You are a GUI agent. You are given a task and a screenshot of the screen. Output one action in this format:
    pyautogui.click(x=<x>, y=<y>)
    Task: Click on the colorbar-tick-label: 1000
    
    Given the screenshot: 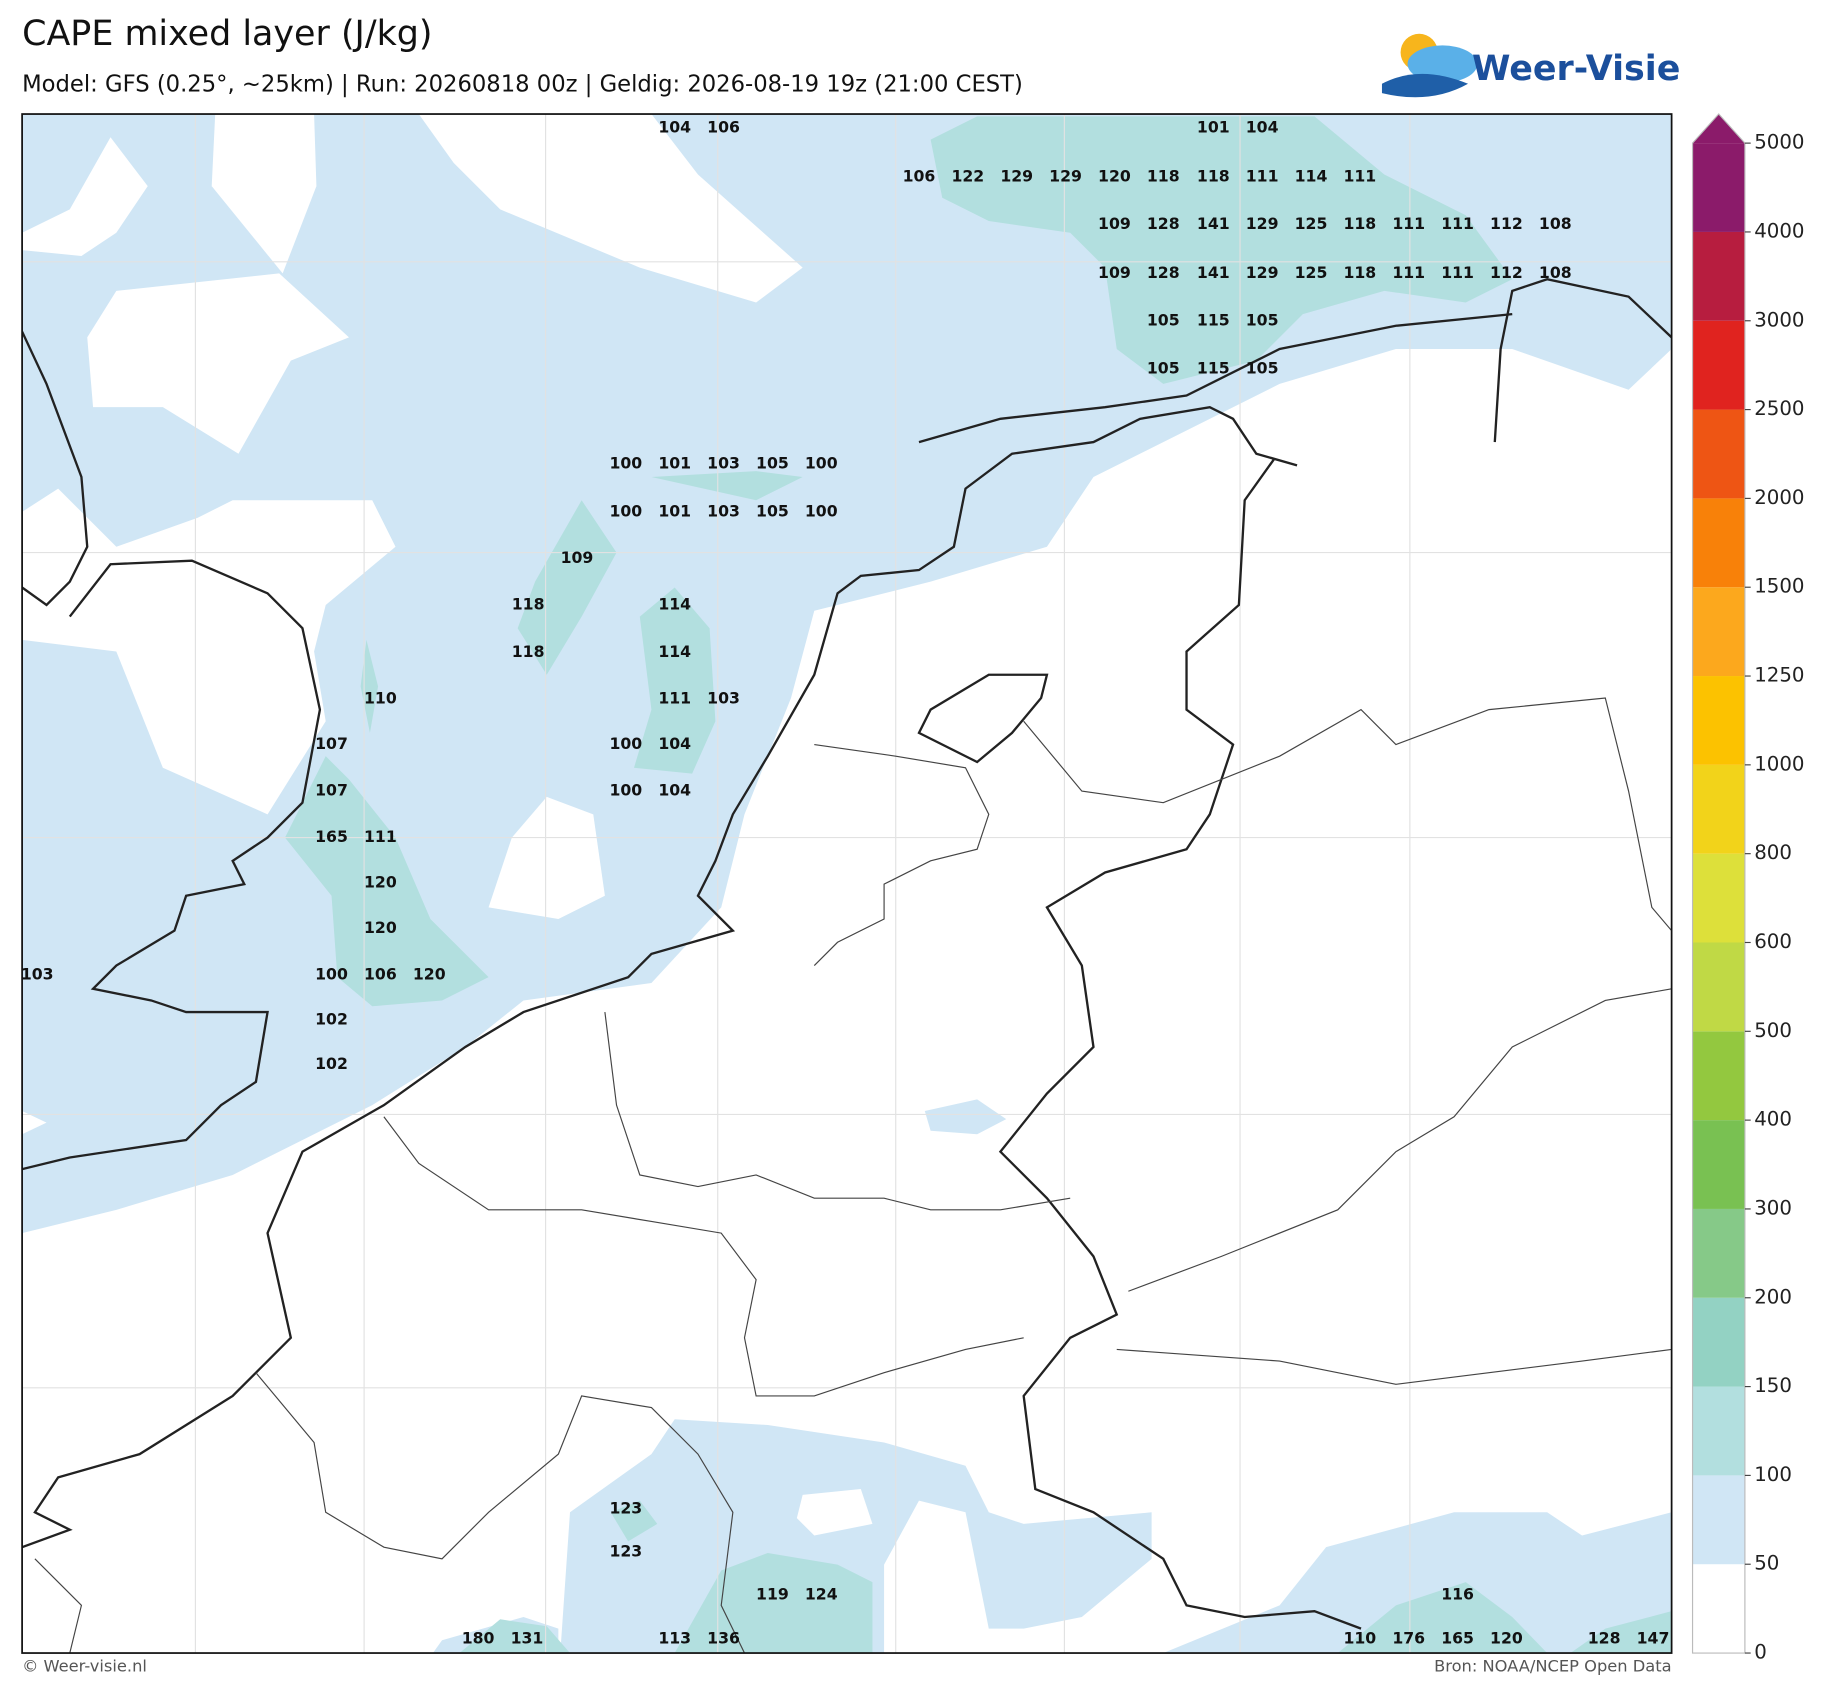 What is the action you would take?
    pyautogui.click(x=1779, y=763)
    